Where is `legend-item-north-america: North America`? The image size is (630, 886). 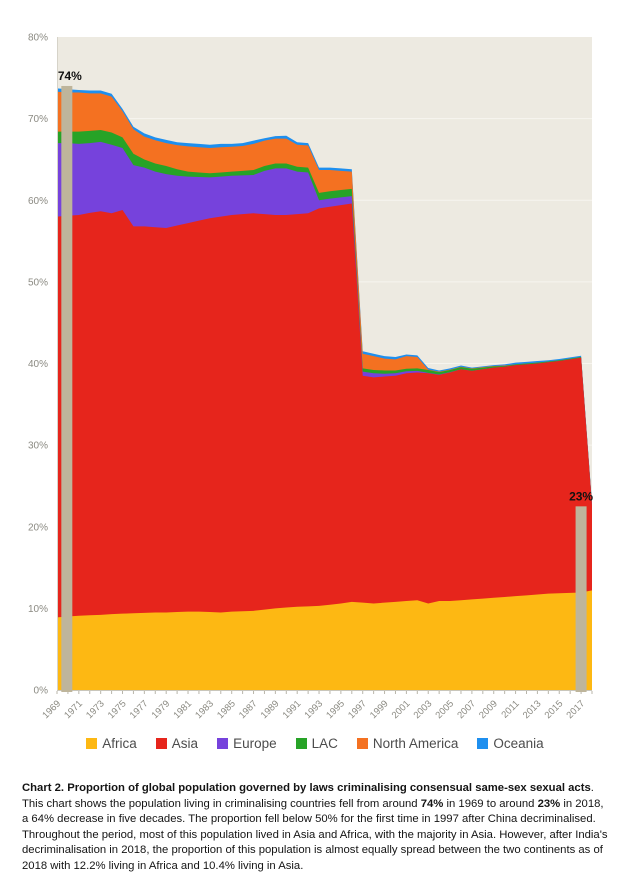 legend-item-north-america: North America is located at coordinates (407, 743).